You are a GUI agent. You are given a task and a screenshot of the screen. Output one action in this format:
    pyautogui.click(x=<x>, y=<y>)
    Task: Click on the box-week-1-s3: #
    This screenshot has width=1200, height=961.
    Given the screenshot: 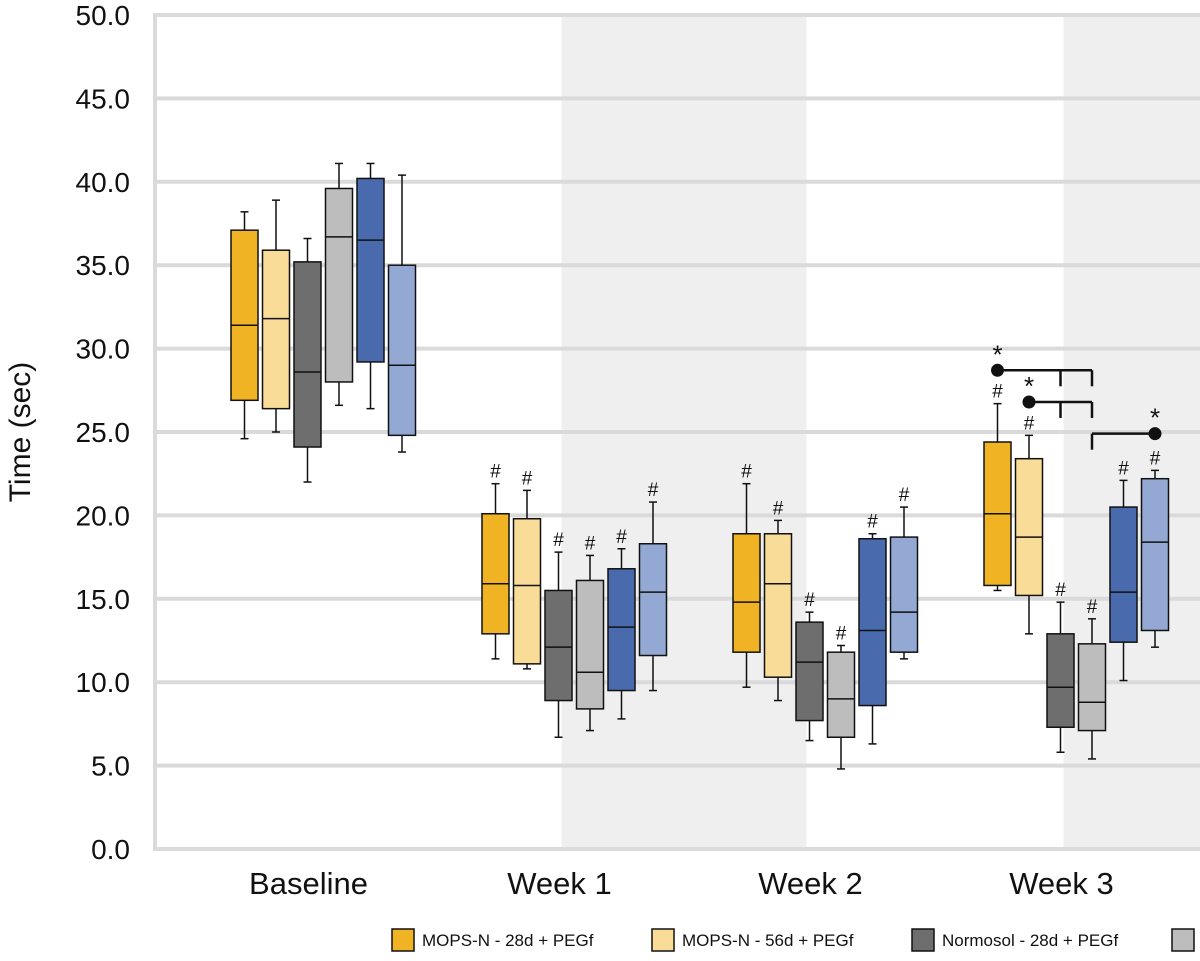 What is the action you would take?
    pyautogui.click(x=558, y=634)
    